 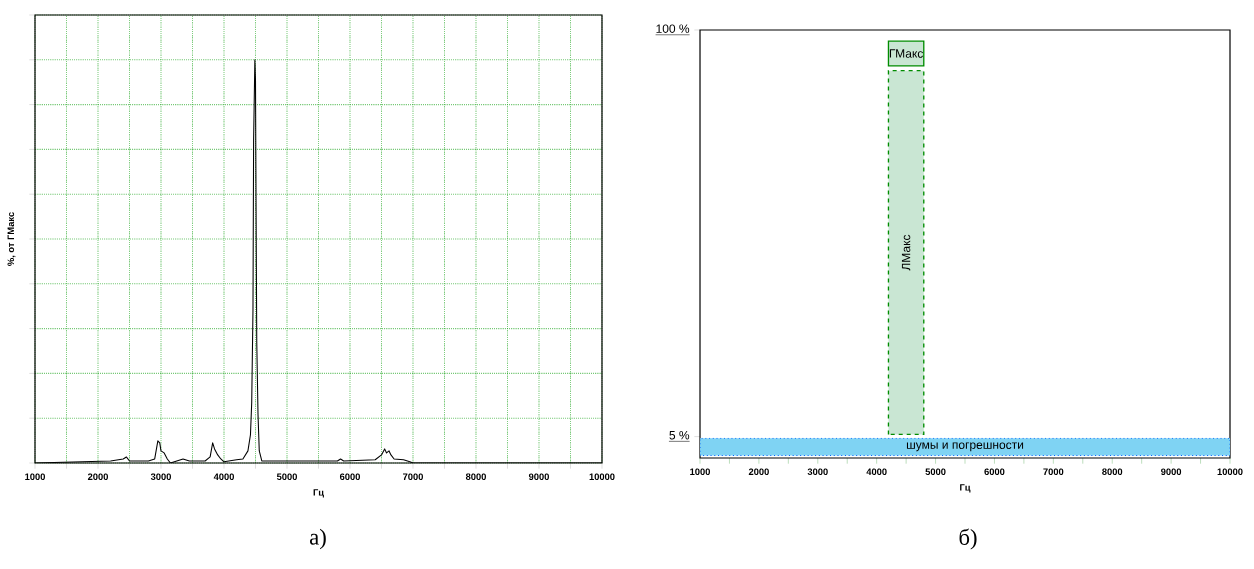 What do you see at coordinates (11, 239) in the screenshot?
I see `y-axis-title: %, от ГМакс` at bounding box center [11, 239].